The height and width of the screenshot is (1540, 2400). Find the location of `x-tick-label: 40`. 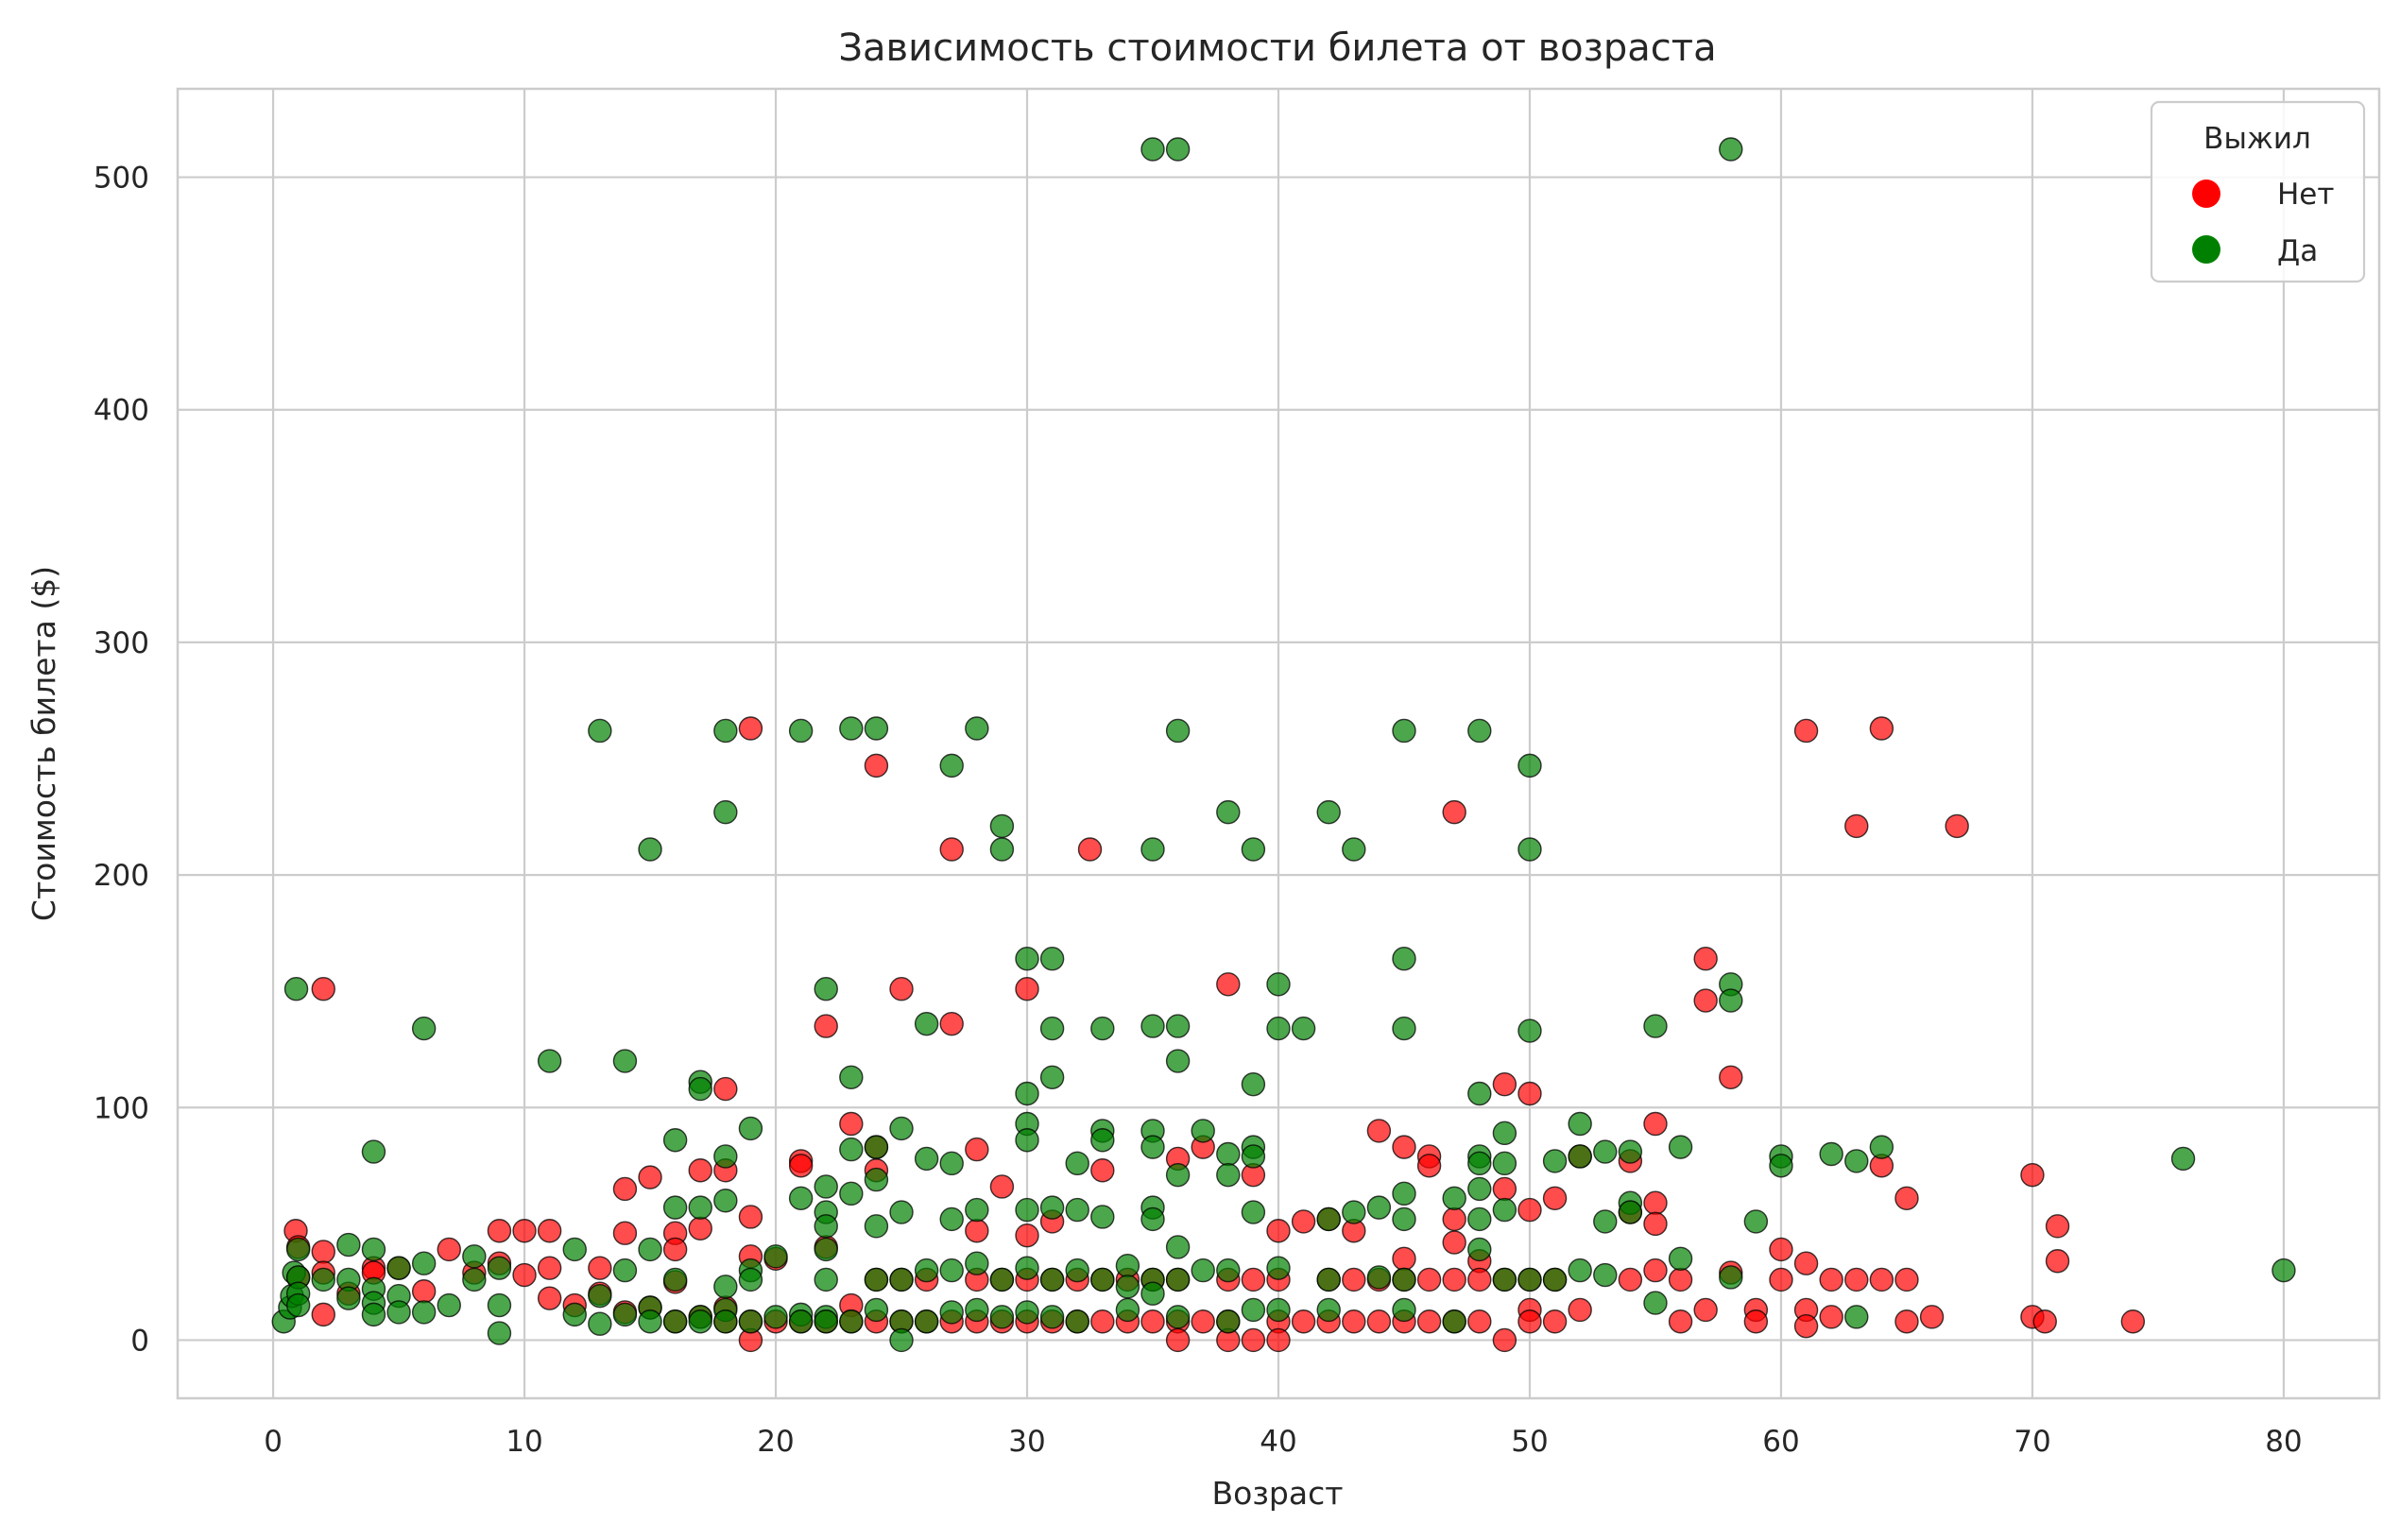

x-tick-label: 40 is located at coordinates (1278, 1442).